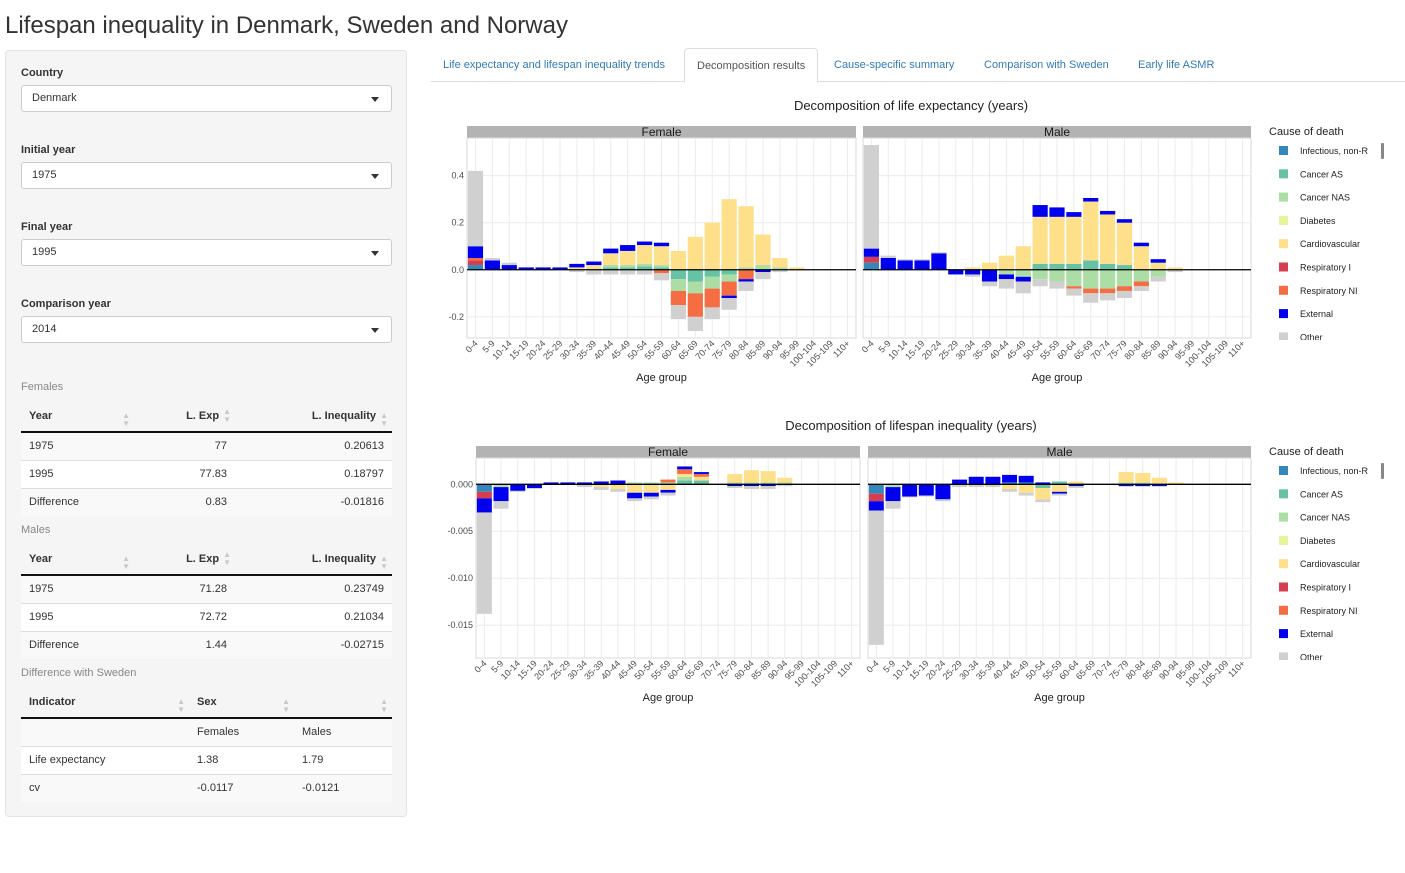 The width and height of the screenshot is (1405, 873). Describe the element at coordinates (343, 703) in the screenshot. I see `column-header-blank: ▲ ▼` at that location.